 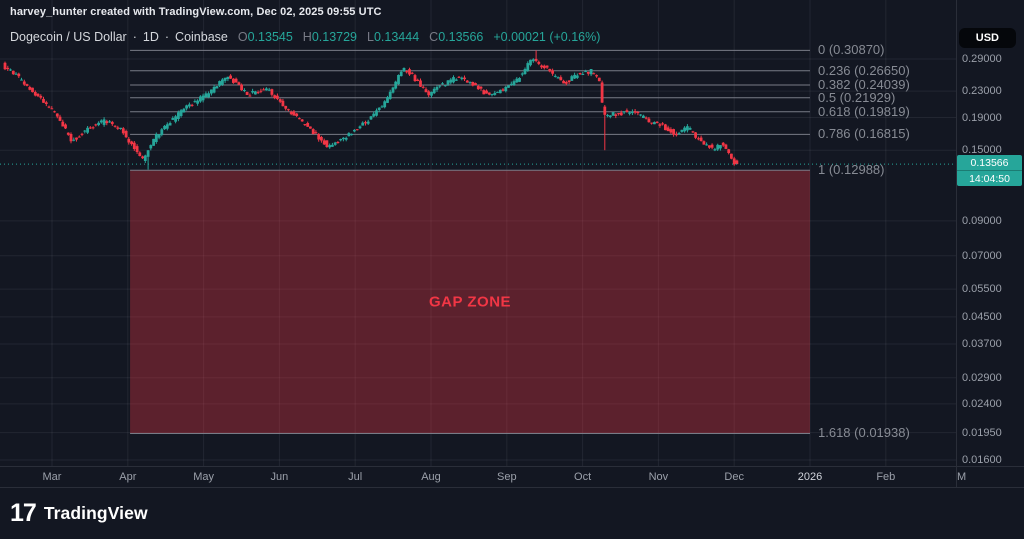 I want to click on tradingview-logo-icon: 17, so click(x=23, y=512).